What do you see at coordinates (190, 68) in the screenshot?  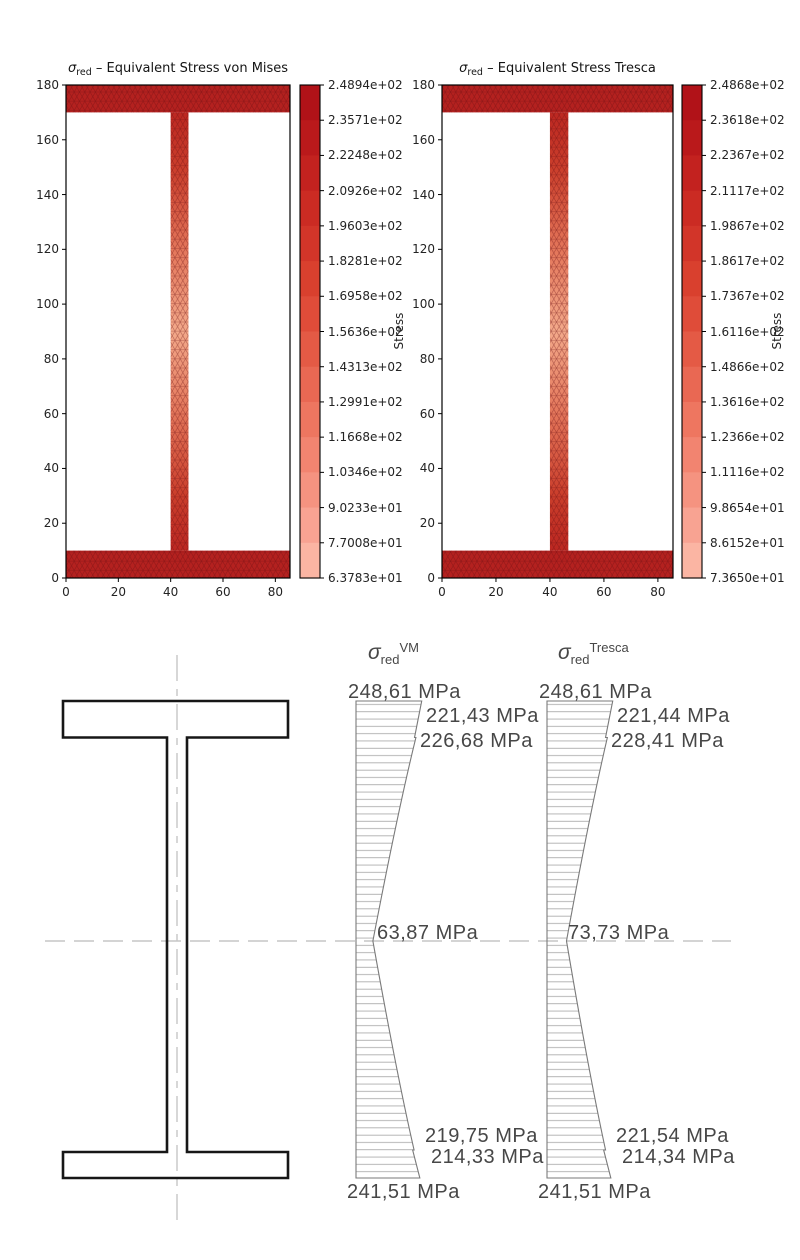 I see `title-text: – Equivalent Stress von Mises` at bounding box center [190, 68].